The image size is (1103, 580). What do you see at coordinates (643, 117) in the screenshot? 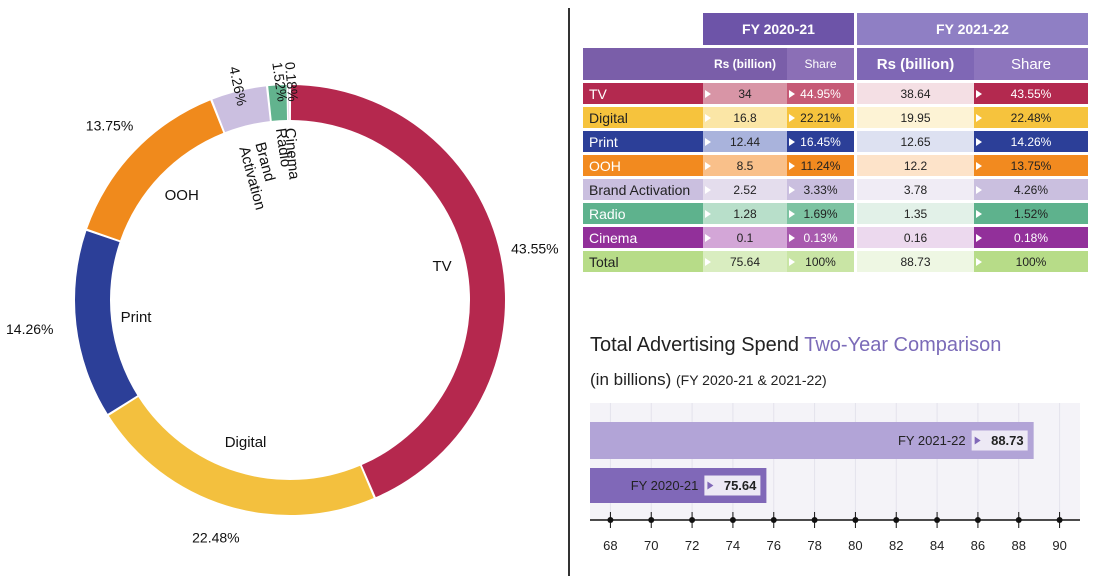
I see `row-label: Digital` at bounding box center [643, 117].